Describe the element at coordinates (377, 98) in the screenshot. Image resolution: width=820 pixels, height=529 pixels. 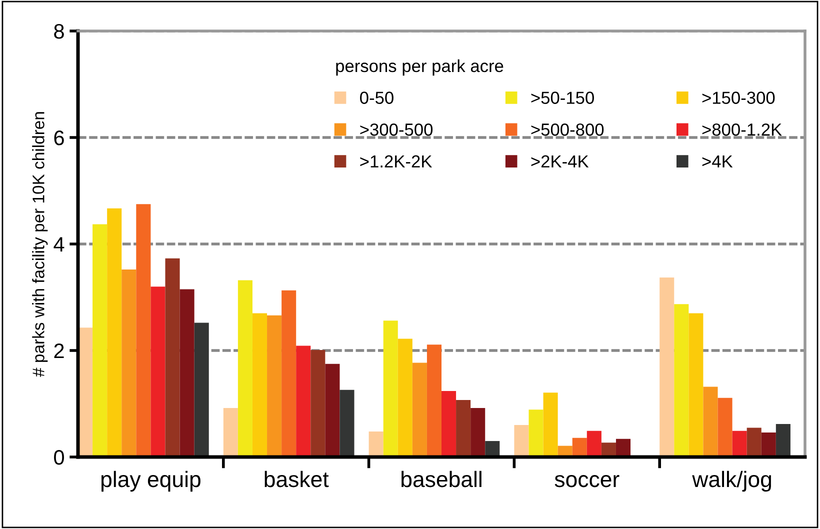
I see `legend-label: 0-50` at that location.